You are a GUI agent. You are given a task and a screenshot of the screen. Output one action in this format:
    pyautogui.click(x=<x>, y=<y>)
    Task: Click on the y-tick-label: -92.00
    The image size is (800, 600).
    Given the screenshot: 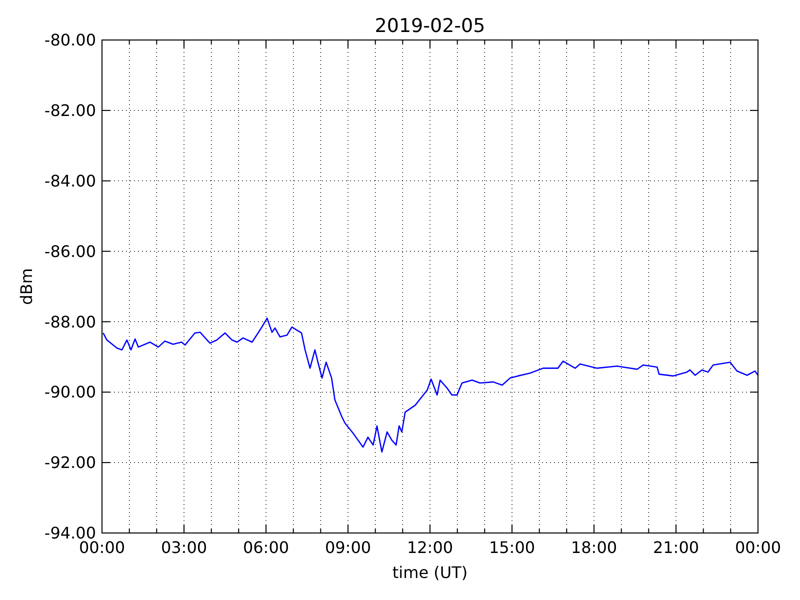 What is the action you would take?
    pyautogui.click(x=70, y=462)
    